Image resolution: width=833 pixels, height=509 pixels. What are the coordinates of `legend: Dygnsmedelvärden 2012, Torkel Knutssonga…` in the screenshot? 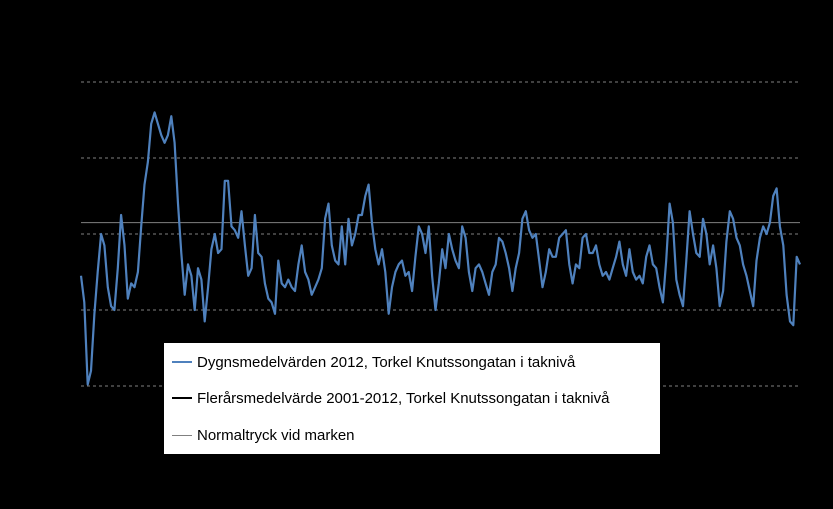 It's located at (412, 398).